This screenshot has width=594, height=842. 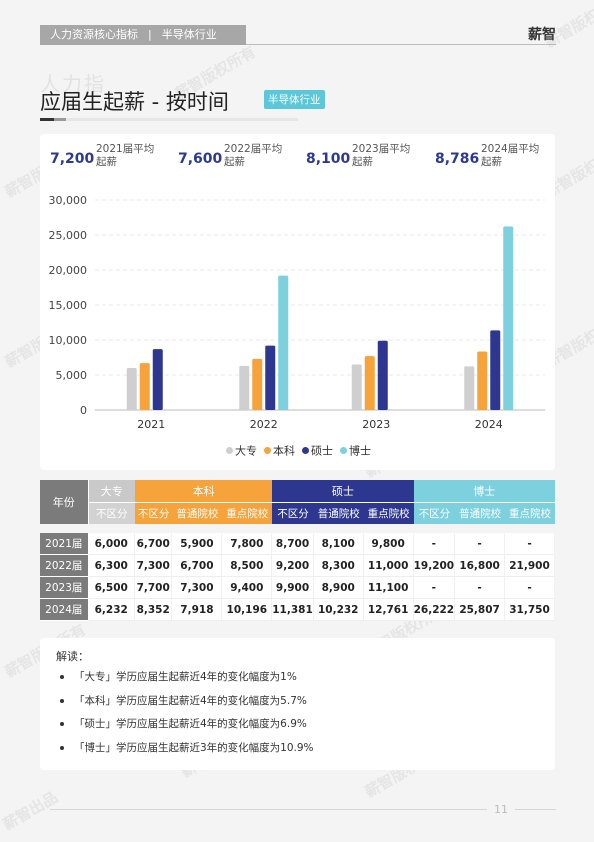 What do you see at coordinates (64, 566) in the screenshot?
I see `row-year: 2022届` at bounding box center [64, 566].